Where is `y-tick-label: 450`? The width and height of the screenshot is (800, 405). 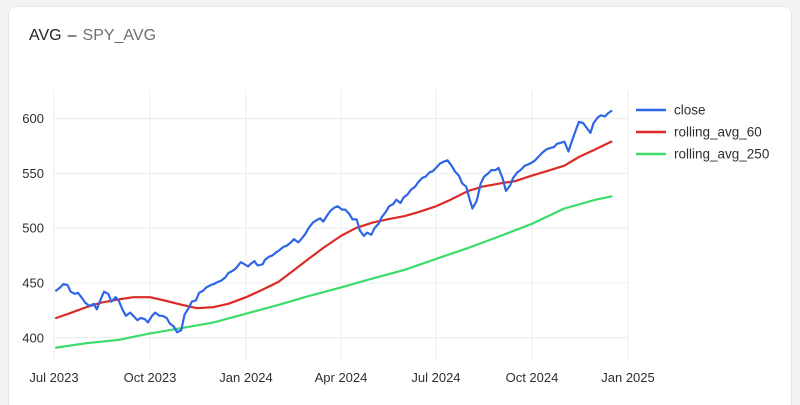 y-tick-label: 450 is located at coordinates (33, 282).